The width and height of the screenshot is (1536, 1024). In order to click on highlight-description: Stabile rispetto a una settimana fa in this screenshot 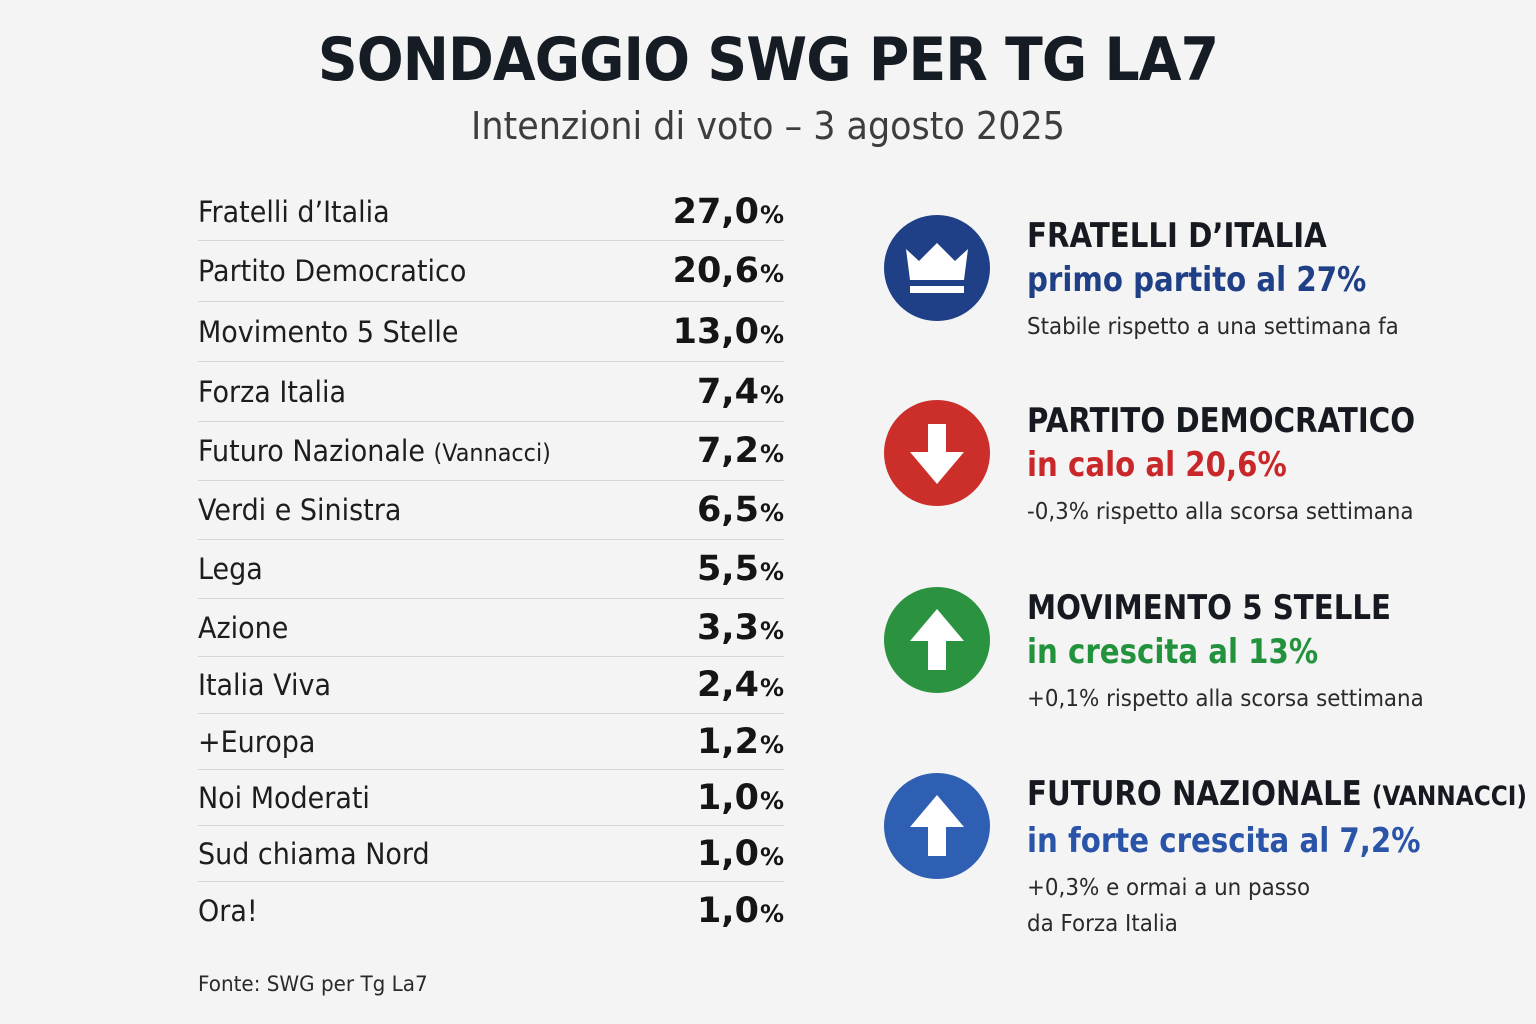, I will do `click(1259, 327)`.